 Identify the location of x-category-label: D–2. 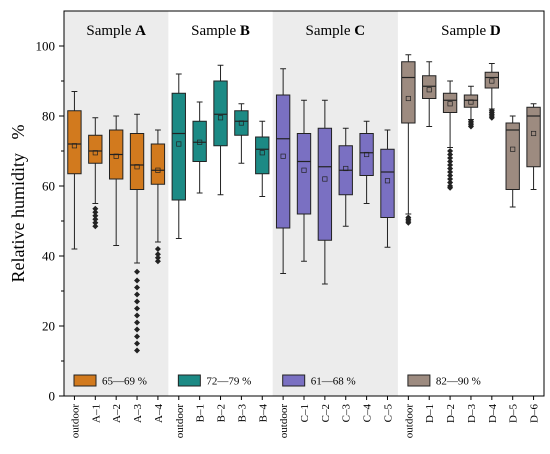
(451, 413).